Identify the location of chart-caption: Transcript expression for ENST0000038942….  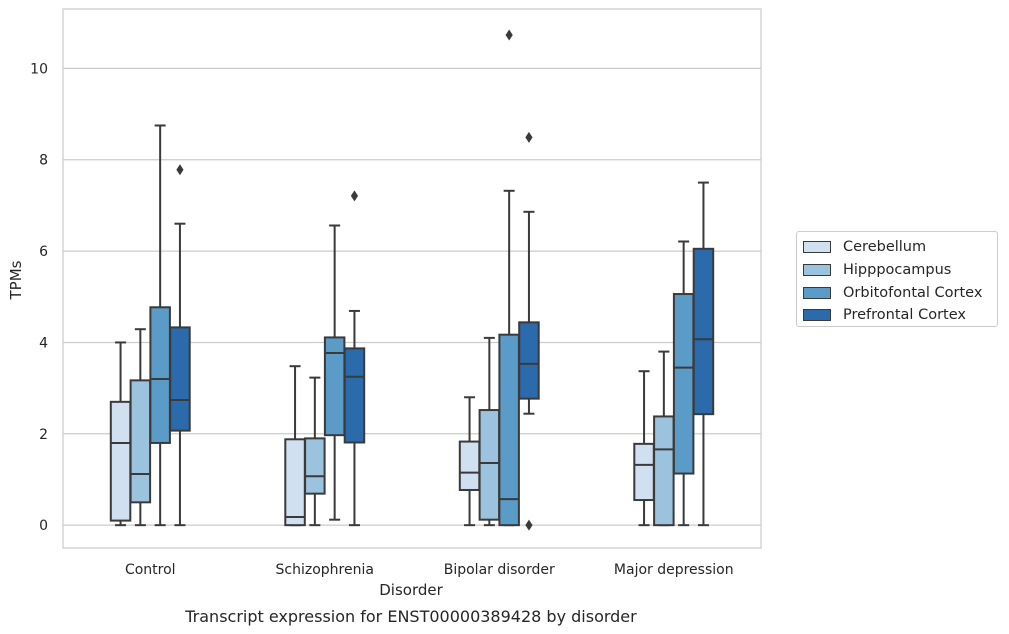
(410, 616).